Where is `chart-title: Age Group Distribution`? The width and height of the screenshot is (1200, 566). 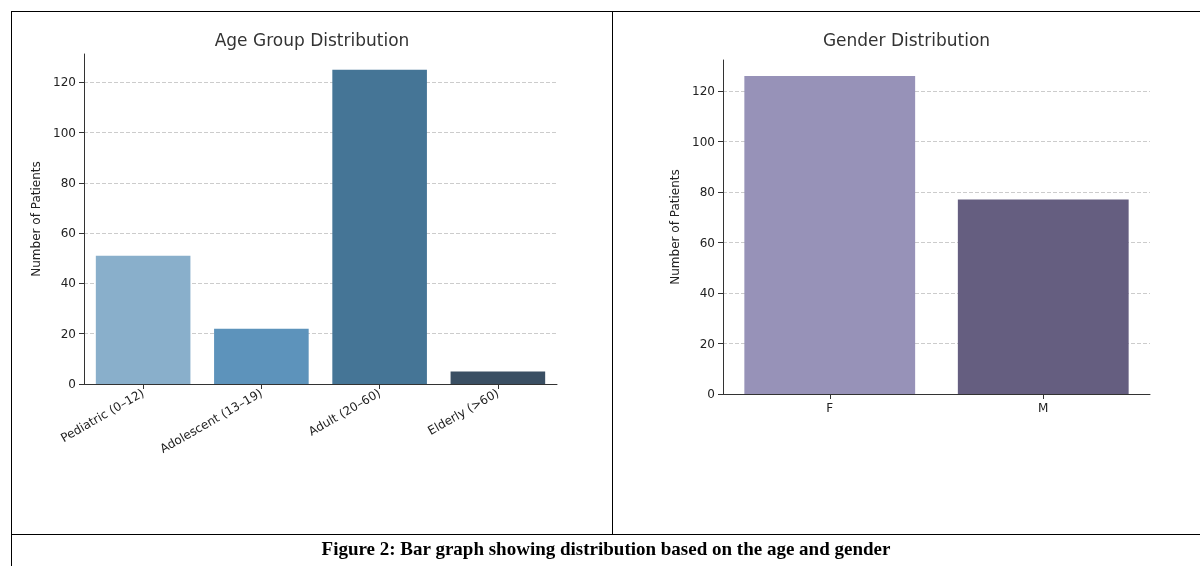
chart-title: Age Group Distribution is located at coordinates (312, 39).